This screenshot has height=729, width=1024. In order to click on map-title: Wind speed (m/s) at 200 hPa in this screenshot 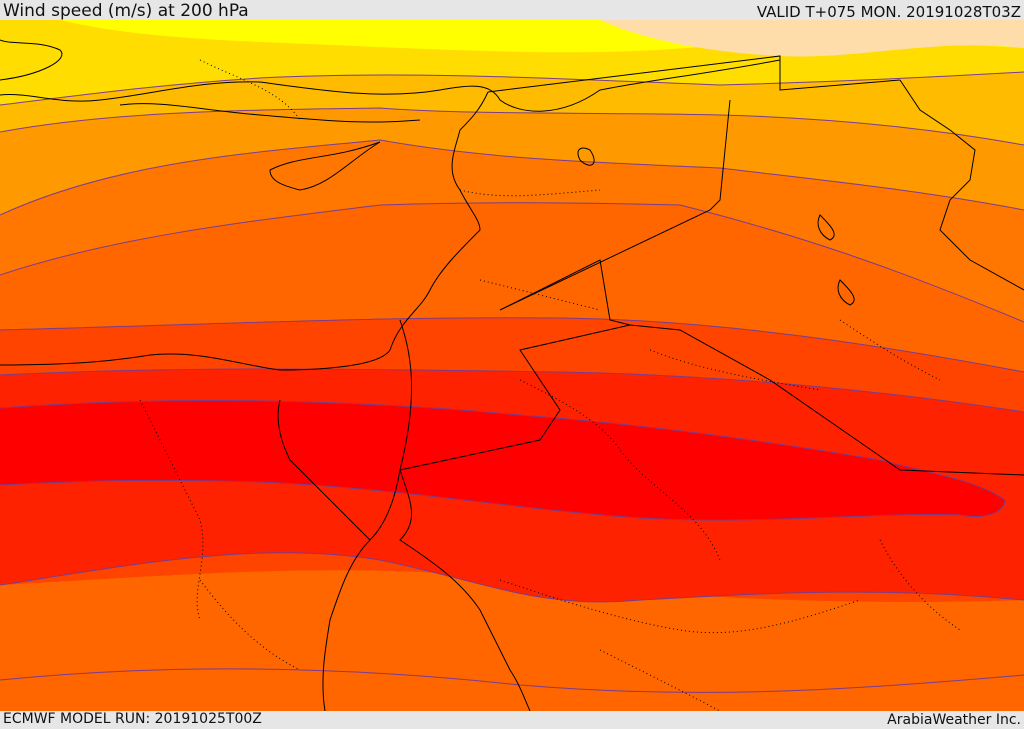, I will do `click(126, 11)`.